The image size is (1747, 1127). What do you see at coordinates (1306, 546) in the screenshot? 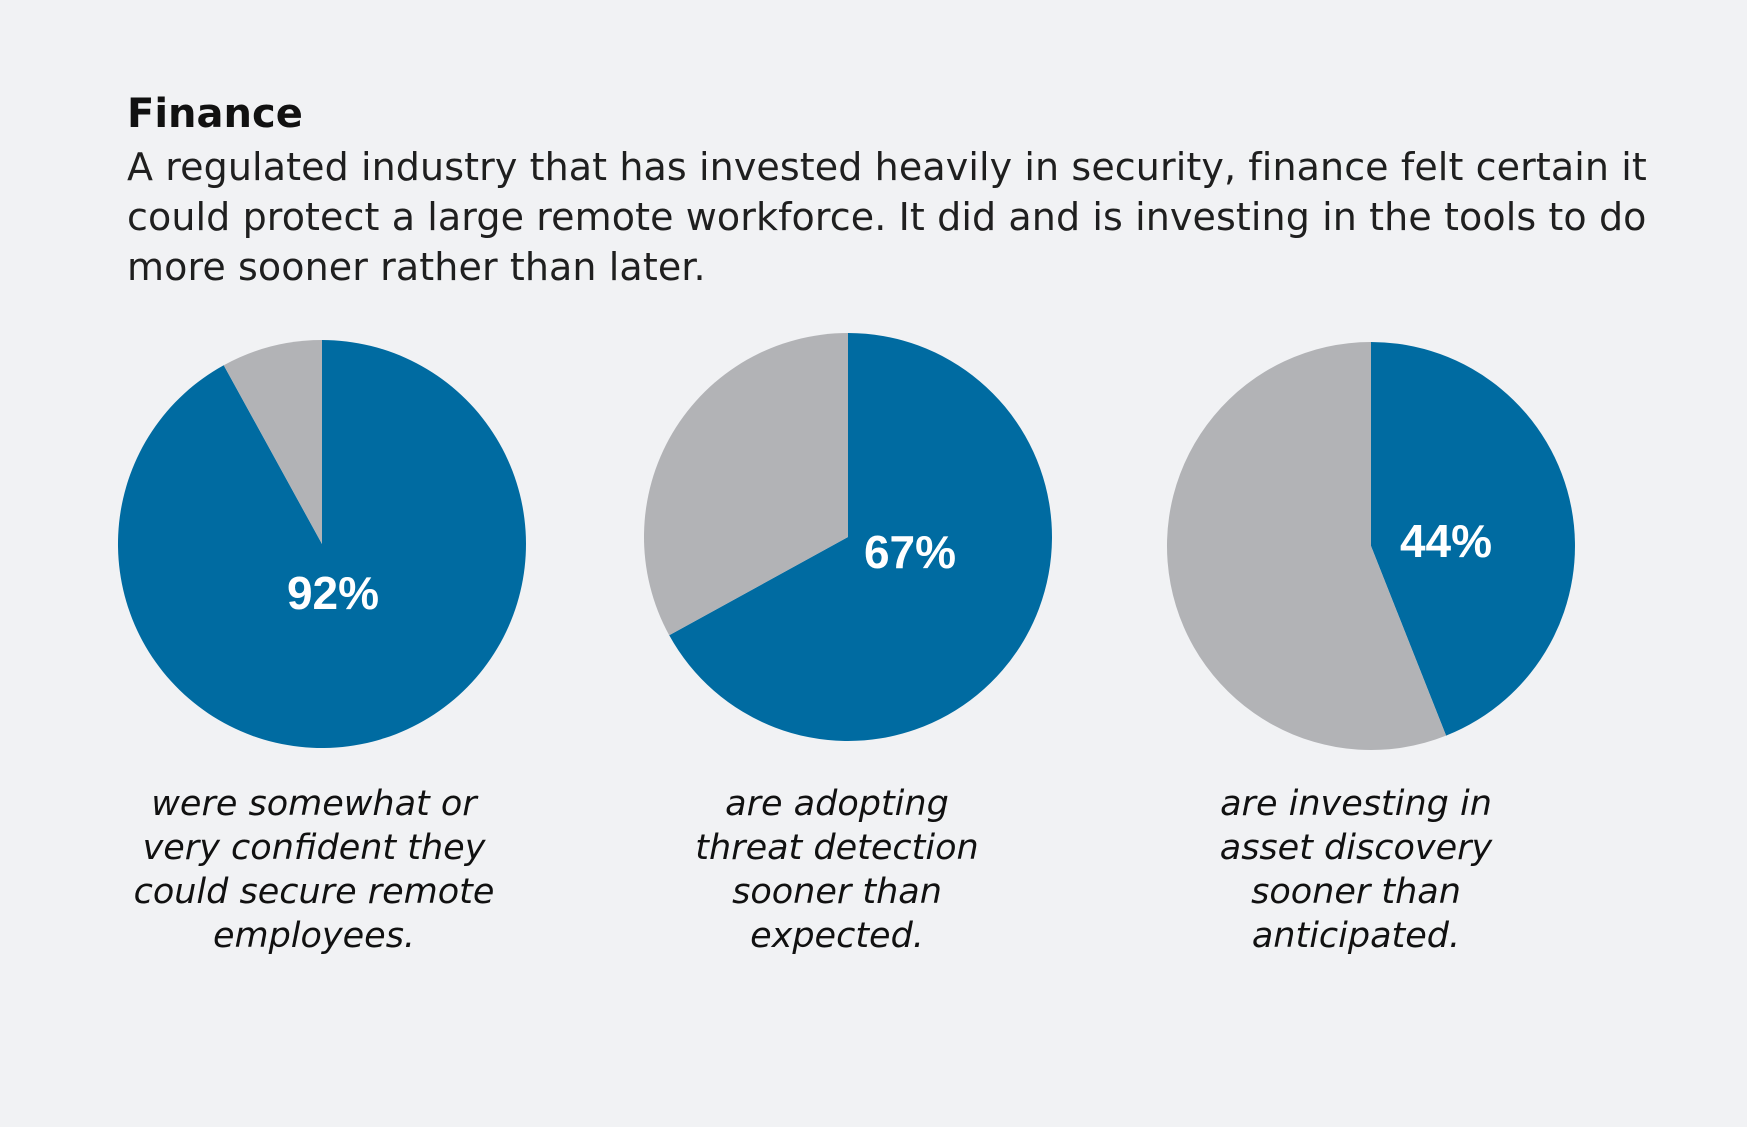
I see `pie-3-slice-remainder` at bounding box center [1306, 546].